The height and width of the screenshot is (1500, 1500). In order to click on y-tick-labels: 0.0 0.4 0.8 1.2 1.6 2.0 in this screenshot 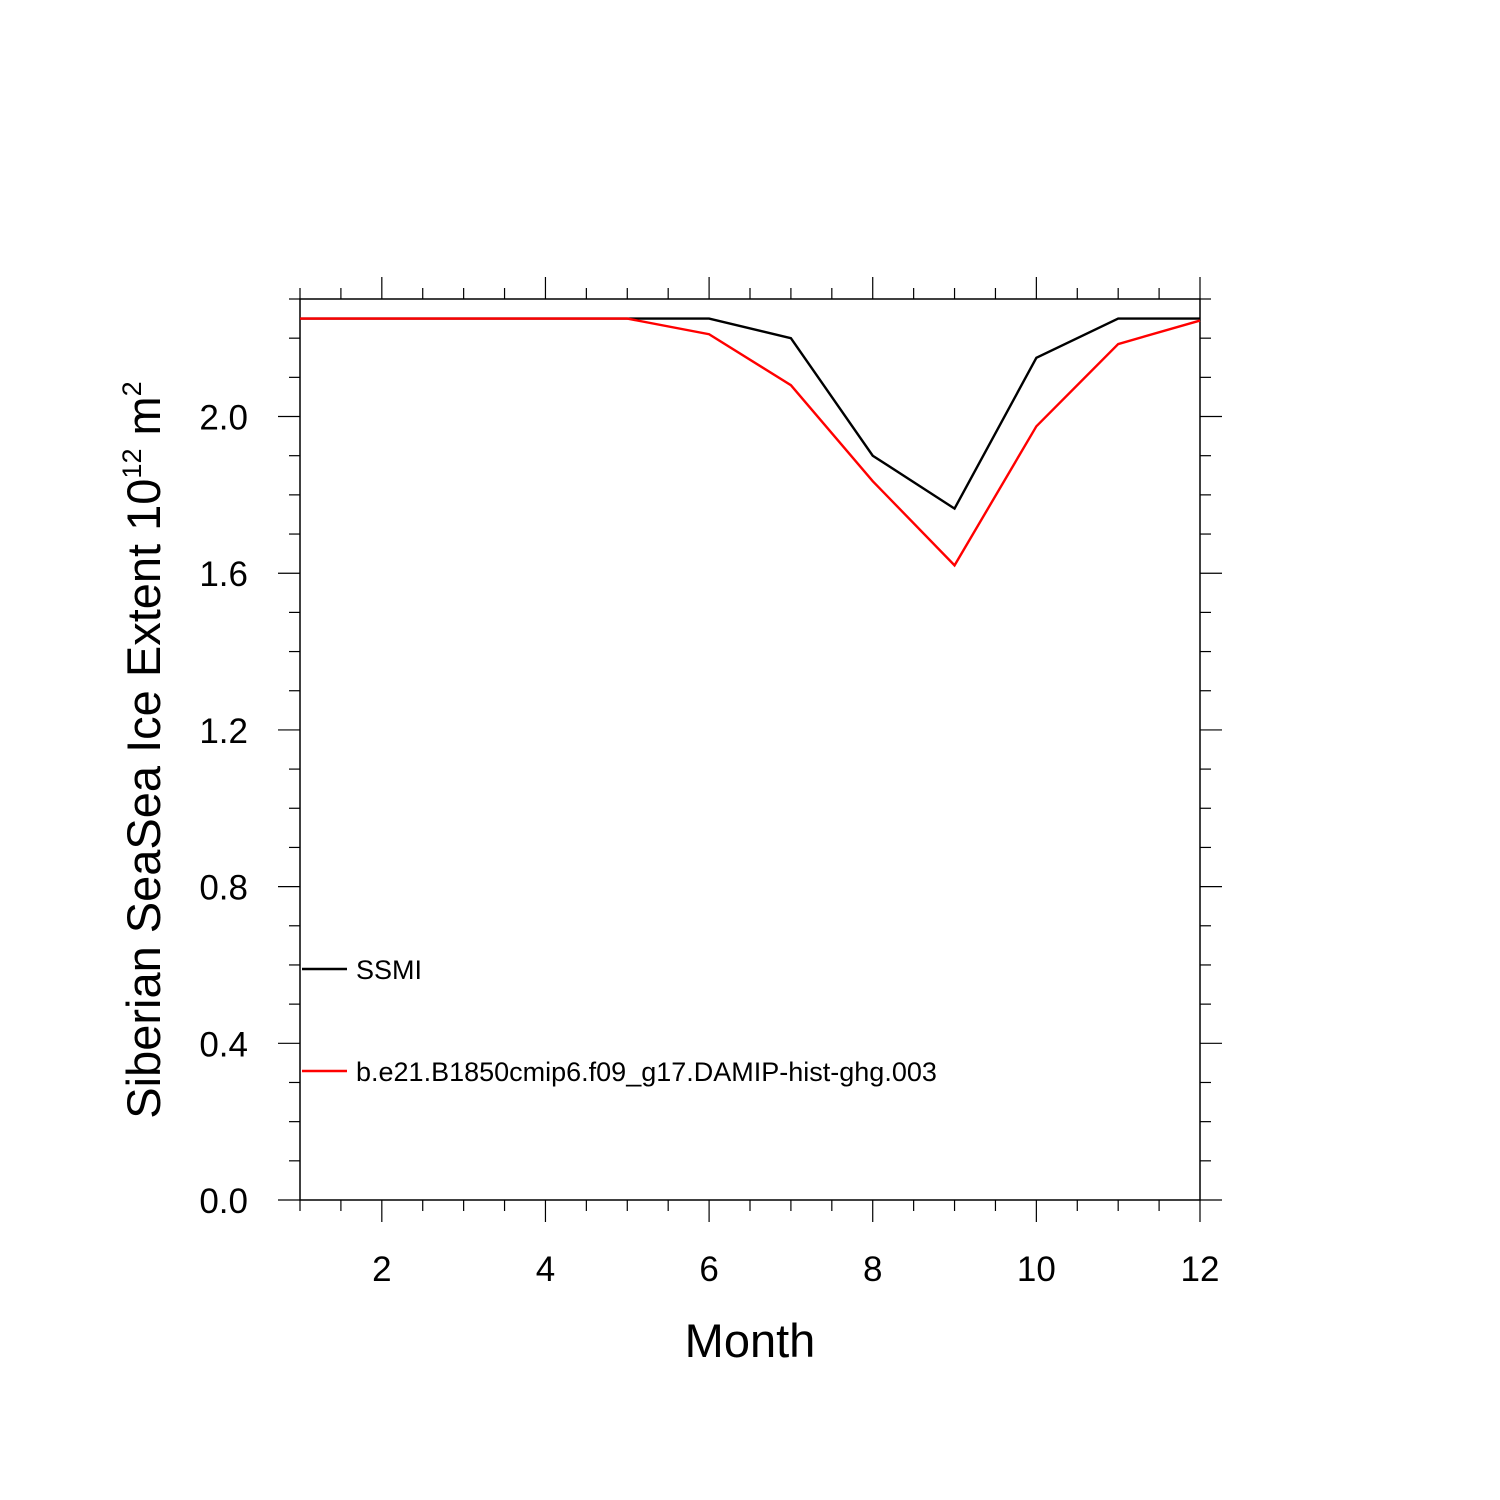, I will do `click(223, 810)`.